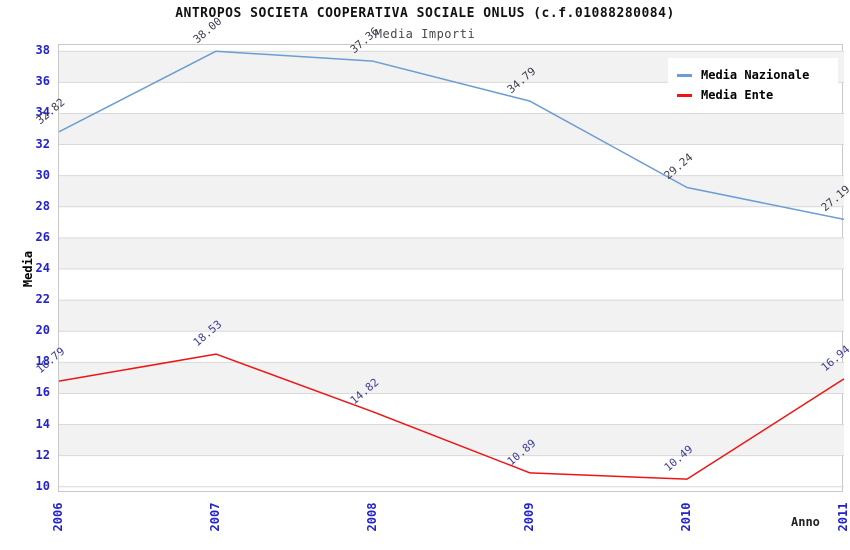 The width and height of the screenshot is (850, 550). I want to click on x-tick-label: 2008, so click(372, 517).